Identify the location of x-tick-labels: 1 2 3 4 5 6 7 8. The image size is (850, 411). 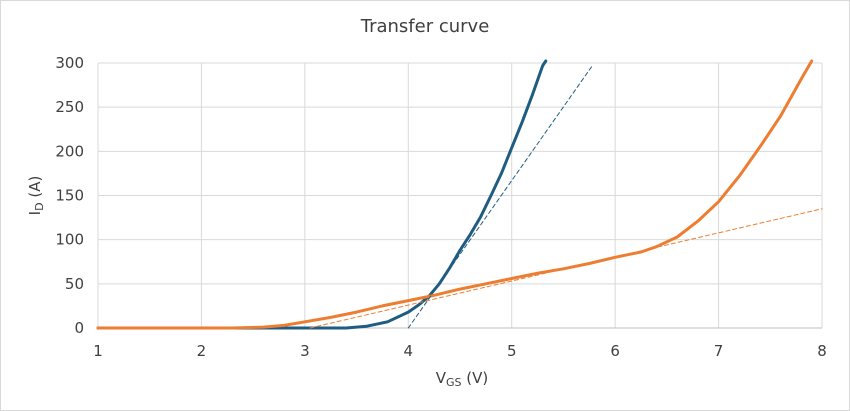
(460, 351).